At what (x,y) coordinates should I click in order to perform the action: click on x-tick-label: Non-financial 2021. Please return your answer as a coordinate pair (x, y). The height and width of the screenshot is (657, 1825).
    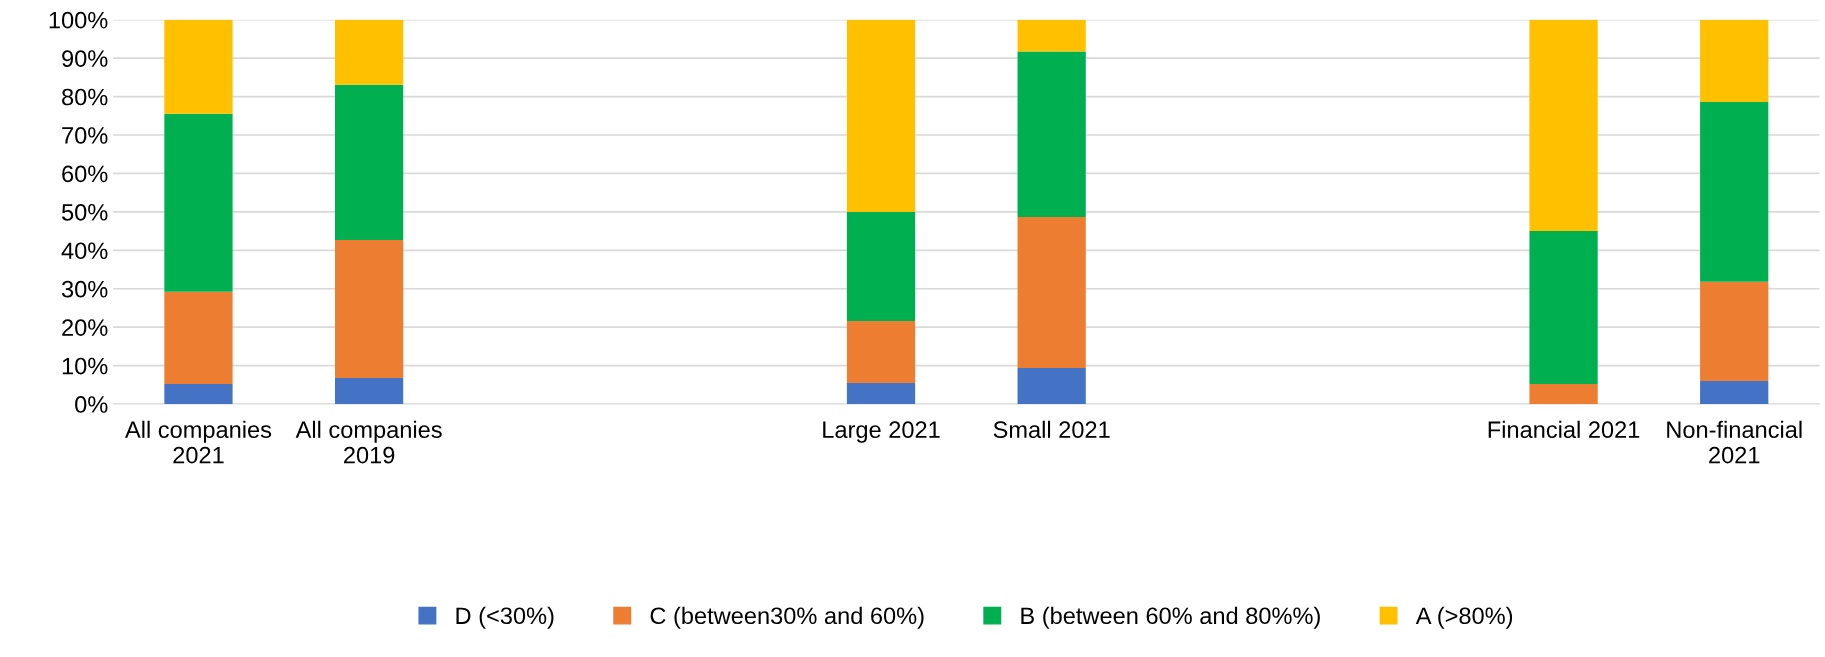
    Looking at the image, I should click on (1734, 442).